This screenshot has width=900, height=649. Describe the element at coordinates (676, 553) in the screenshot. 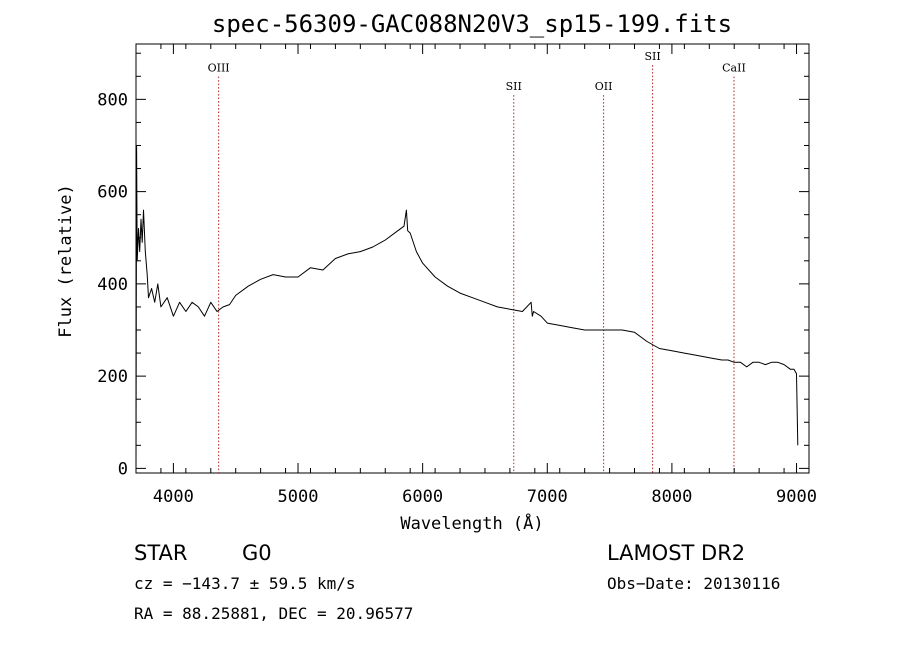

I see `survey-name: LAMOST DR2` at that location.